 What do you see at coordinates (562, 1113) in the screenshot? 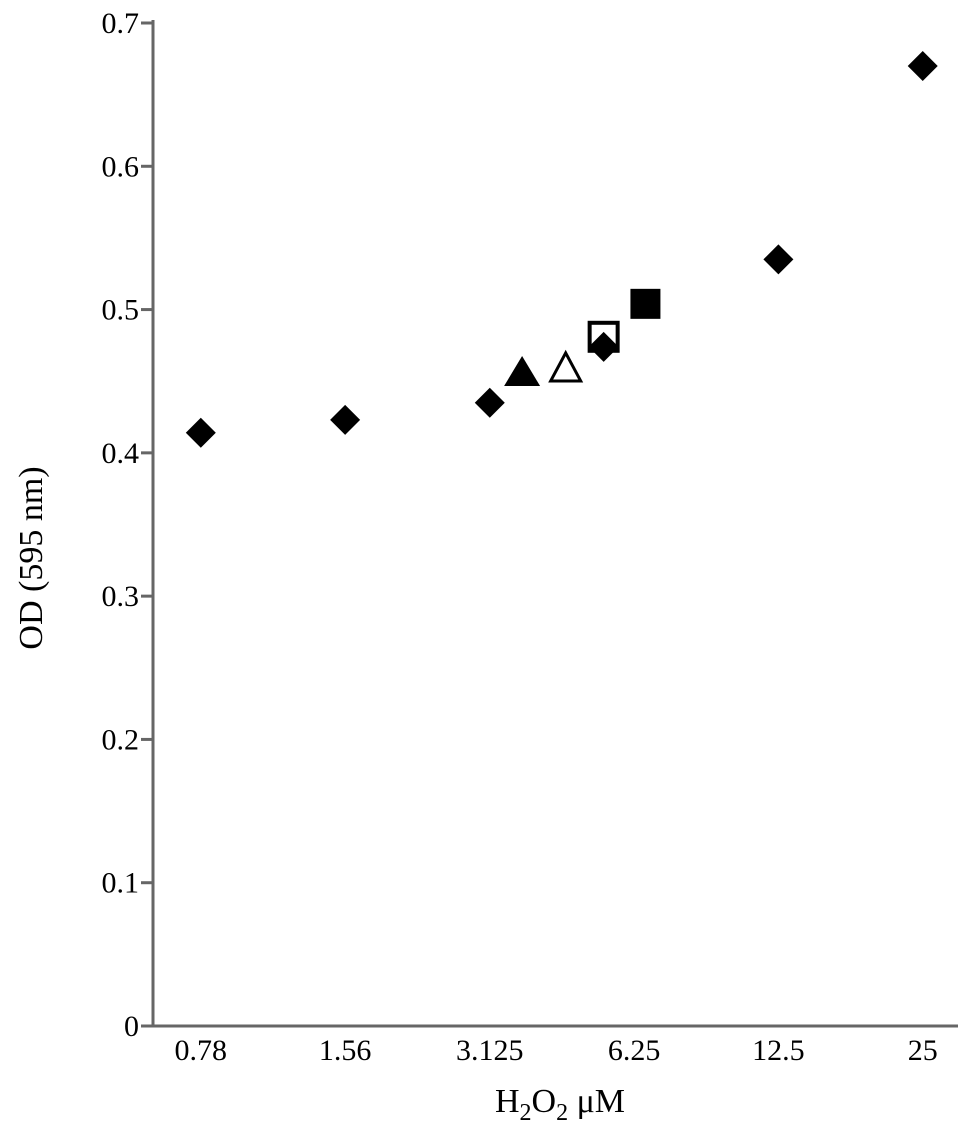
I see `x-label-sub-2: 2` at bounding box center [562, 1113].